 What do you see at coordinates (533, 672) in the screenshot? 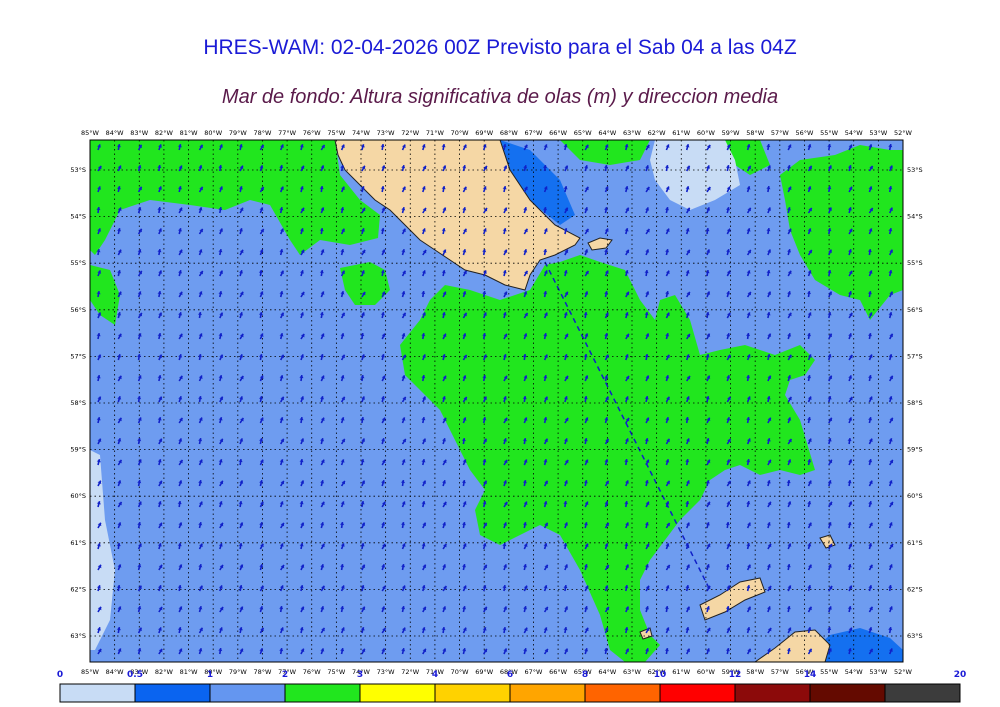
I see `longitude-label: 67°W` at bounding box center [533, 672].